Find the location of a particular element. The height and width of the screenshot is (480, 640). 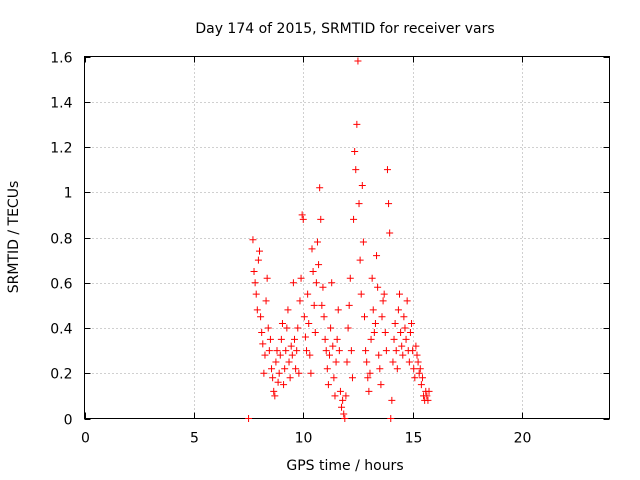

y-tick-label: 1.4 is located at coordinates (61, 104).